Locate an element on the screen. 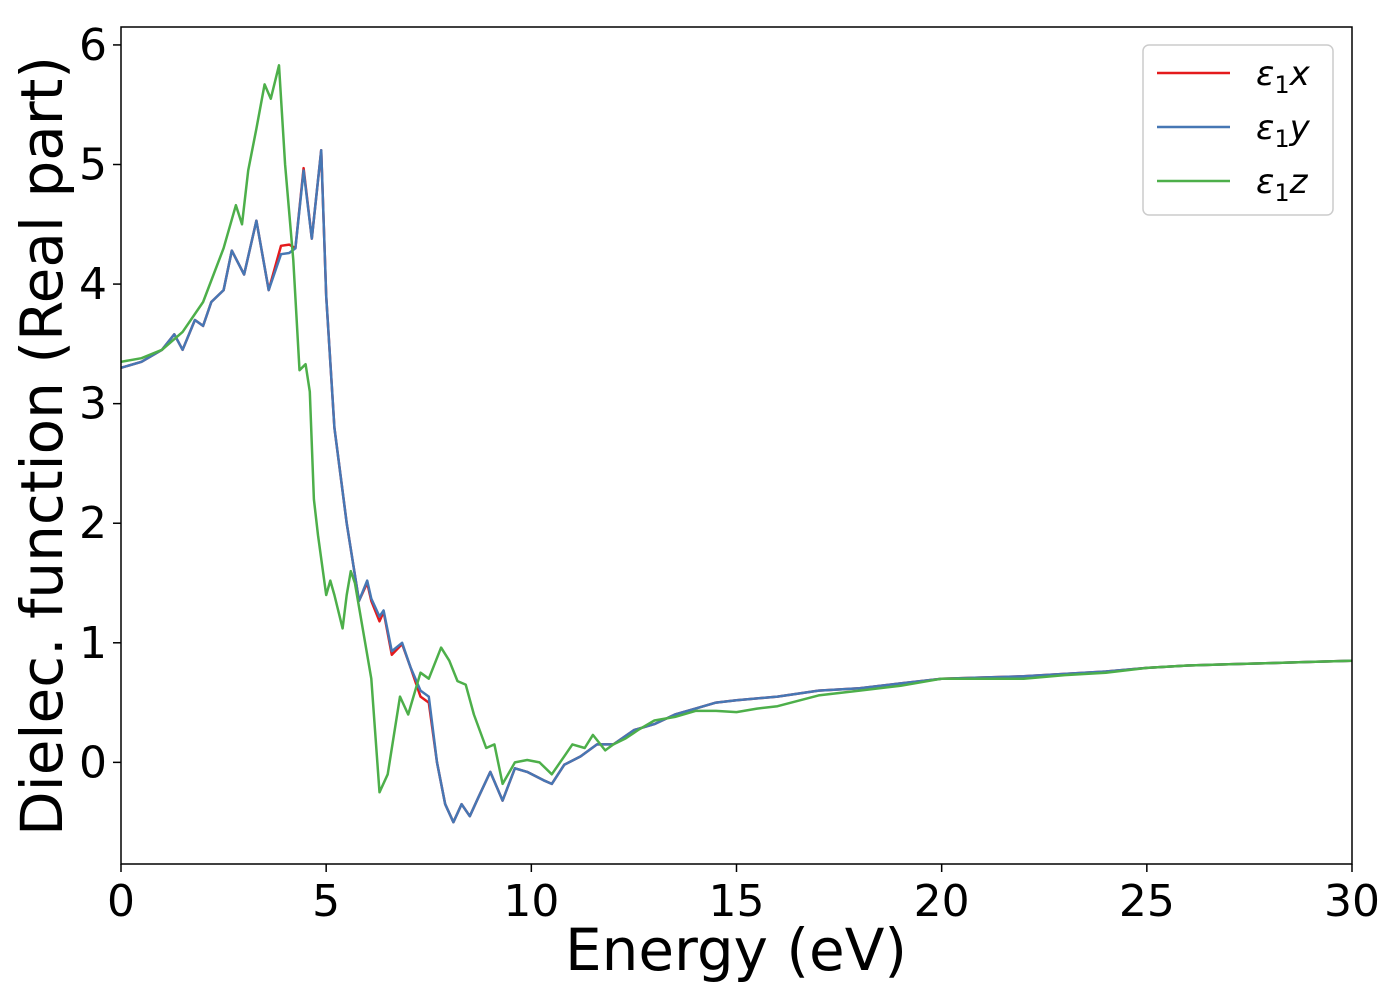 The image size is (1400, 1000). x-tick-label: 0 is located at coordinates (121, 901).